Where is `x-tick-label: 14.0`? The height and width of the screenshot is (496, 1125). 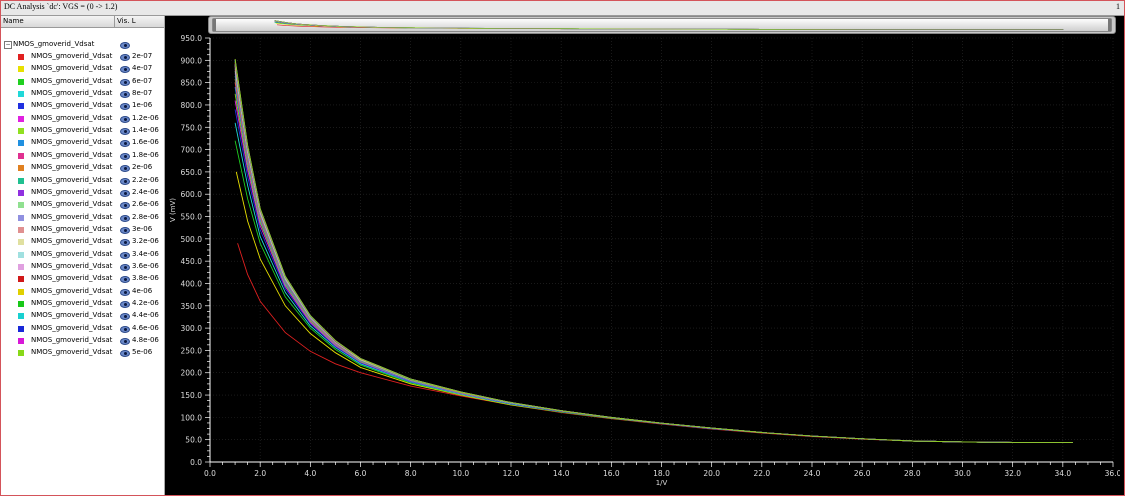 x-tick-label: 14.0 is located at coordinates (561, 473).